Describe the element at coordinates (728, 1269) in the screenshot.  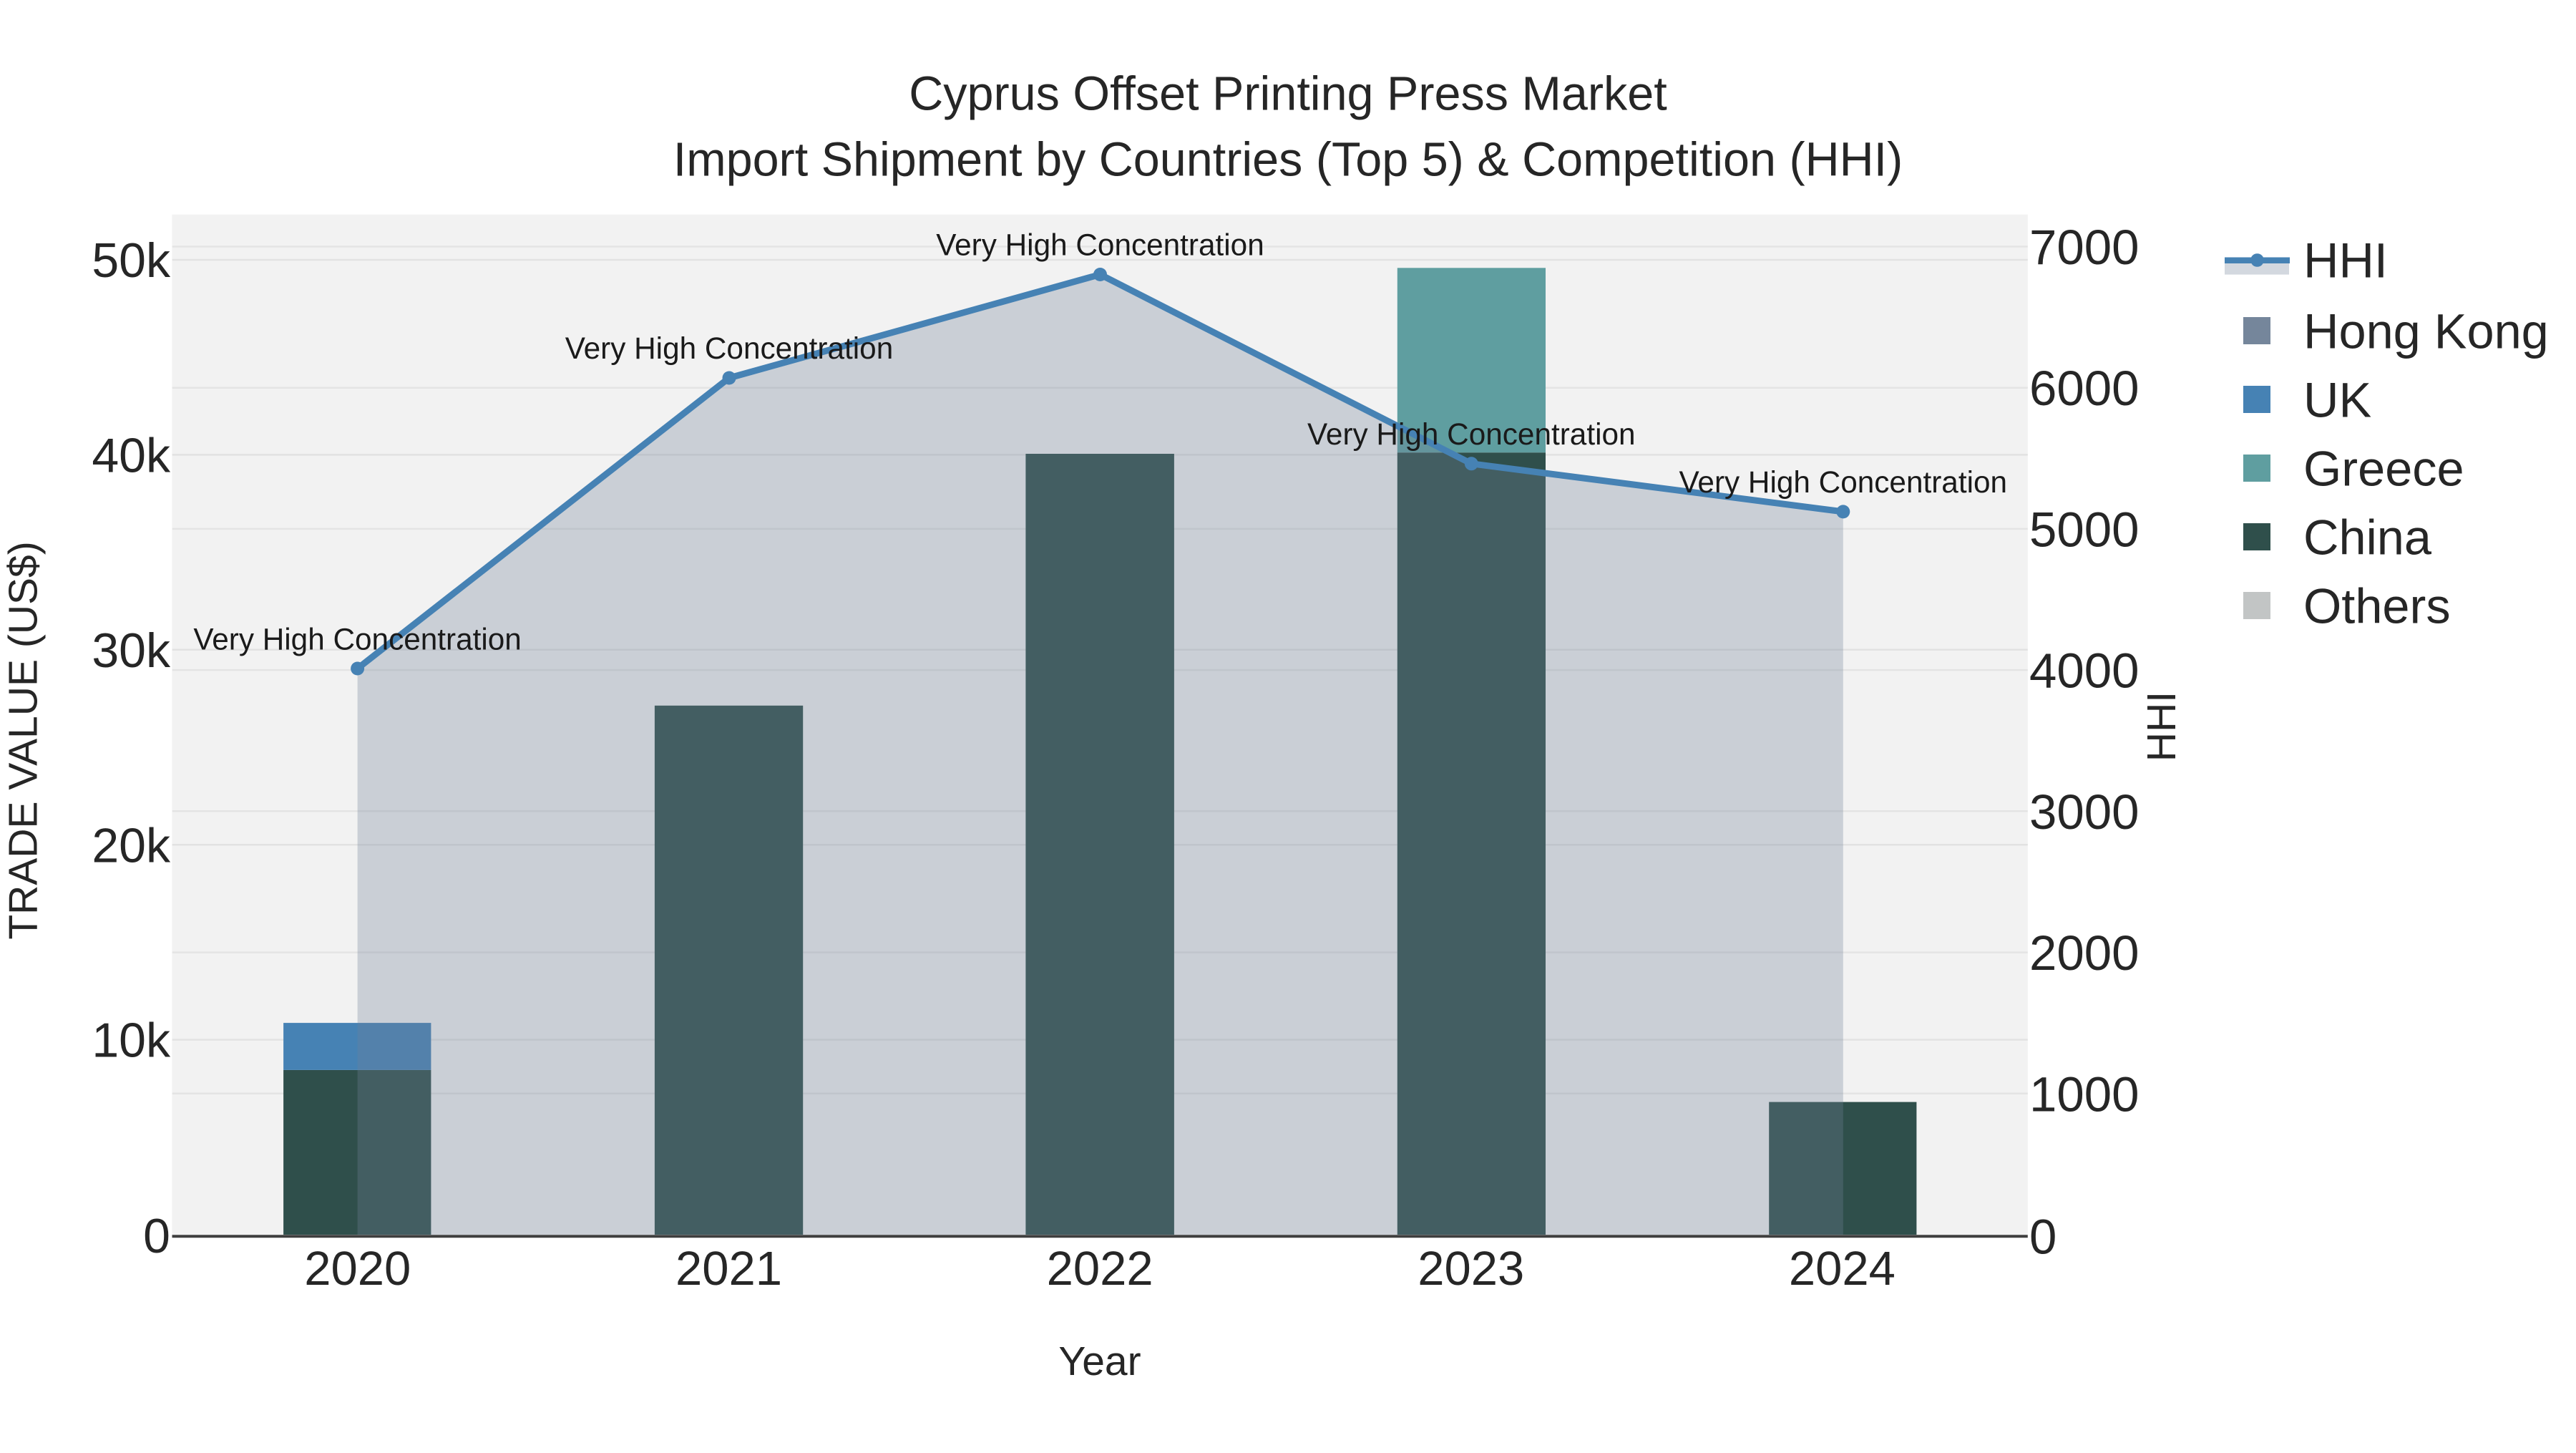
I see `svg-text: 2021` at that location.